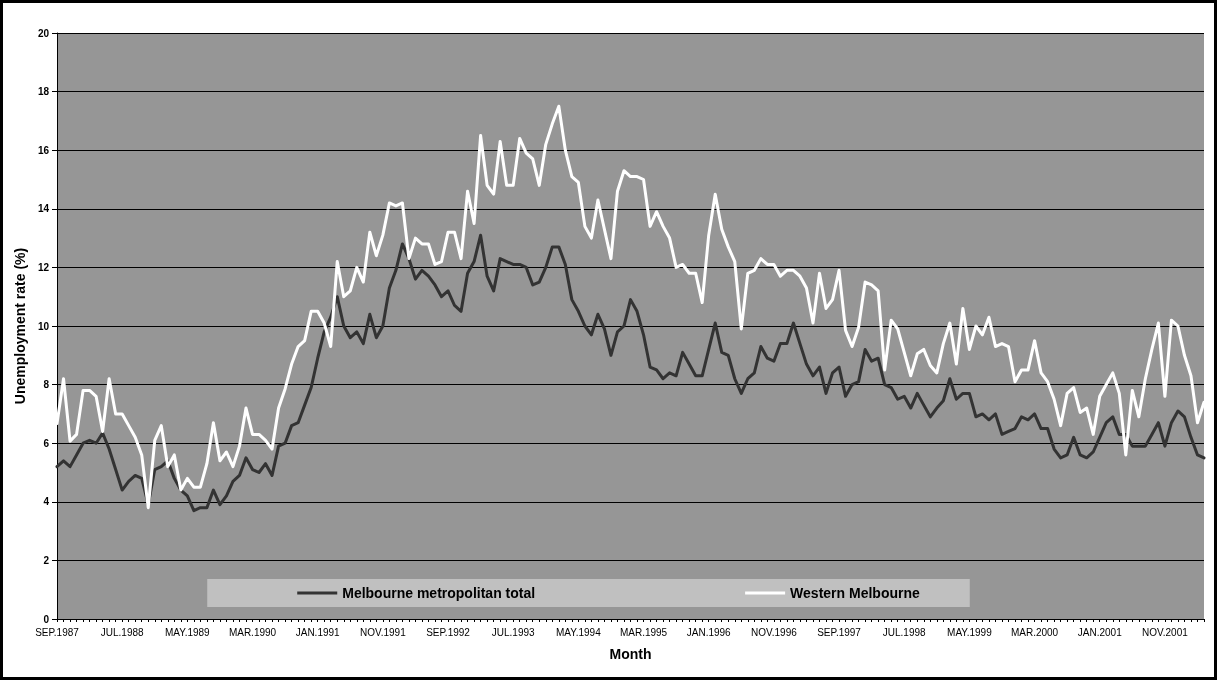 This screenshot has width=1217, height=680. Describe the element at coordinates (630, 654) in the screenshot. I see `x-axis-title: Month` at that location.